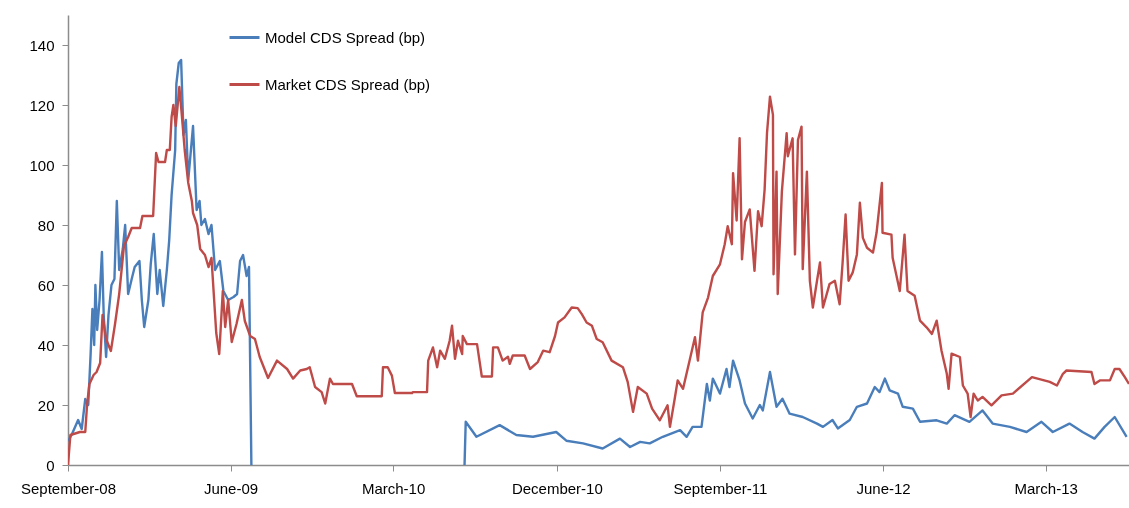  Describe the element at coordinates (46, 225) in the screenshot. I see `y-tick-label: 80` at that location.